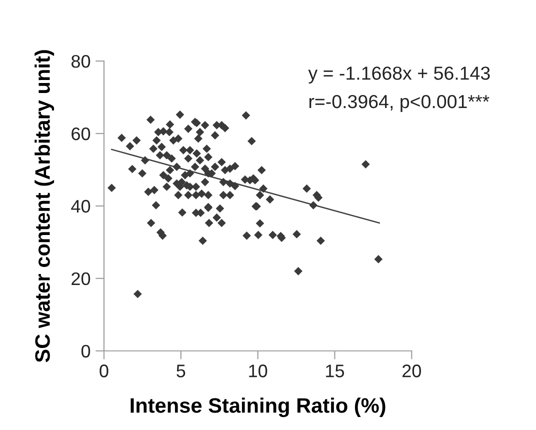  Describe the element at coordinates (80, 206) in the screenshot. I see `y-tick-label: 40` at that location.